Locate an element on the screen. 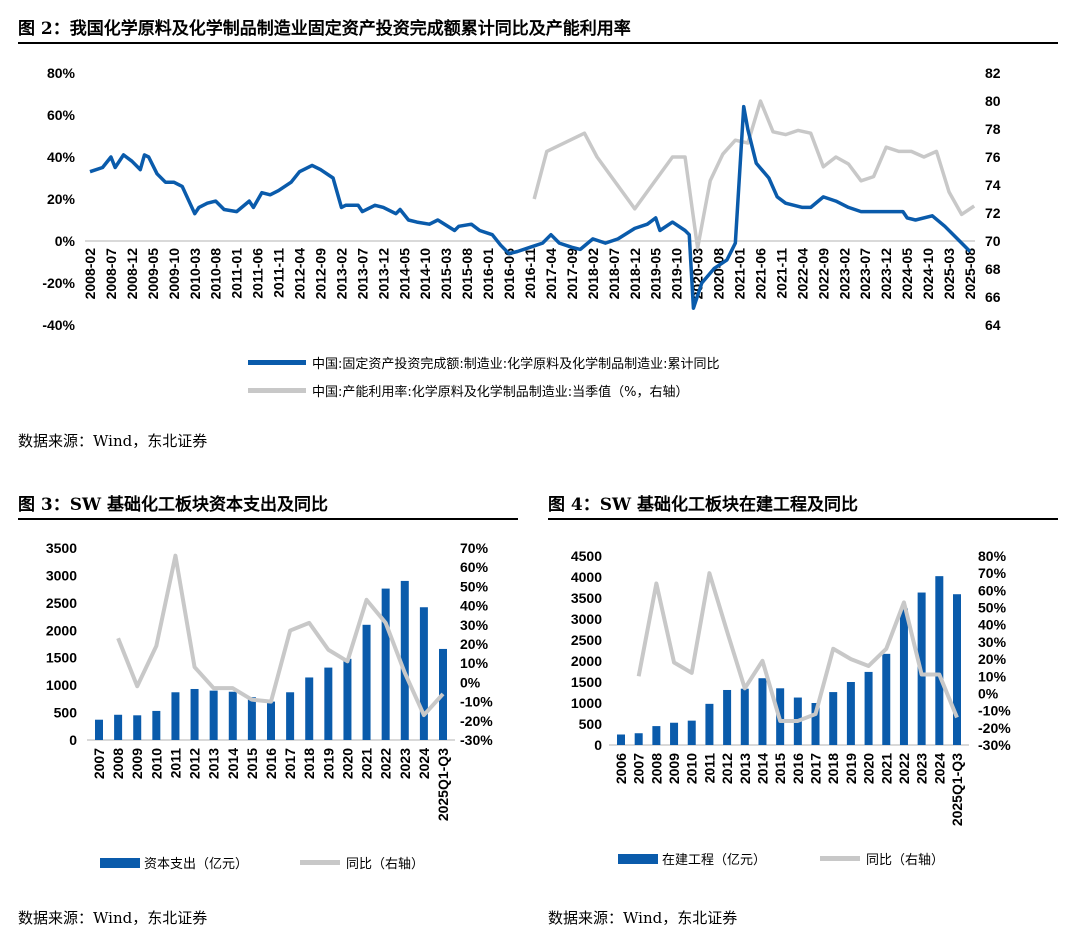 Image resolution: width=1080 pixels, height=936 pixels. x-axis-tick: 2025Q1-Q3 is located at coordinates (957, 789).